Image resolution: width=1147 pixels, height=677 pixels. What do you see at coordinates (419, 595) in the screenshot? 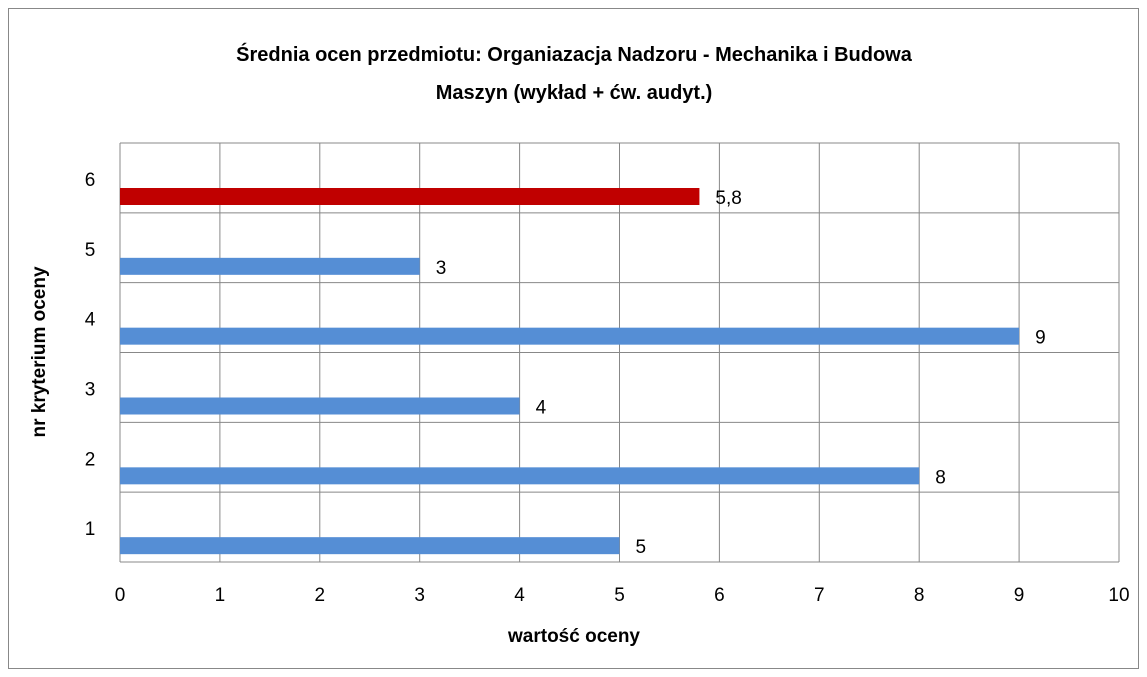
I see `x-tick-label: 3` at bounding box center [419, 595].